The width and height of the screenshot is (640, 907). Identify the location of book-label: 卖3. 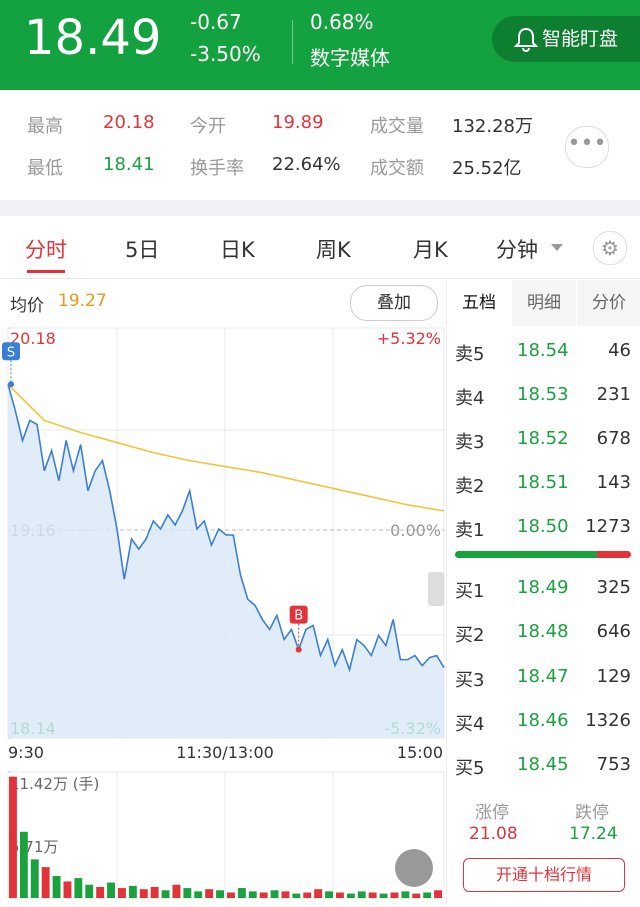
(470, 442).